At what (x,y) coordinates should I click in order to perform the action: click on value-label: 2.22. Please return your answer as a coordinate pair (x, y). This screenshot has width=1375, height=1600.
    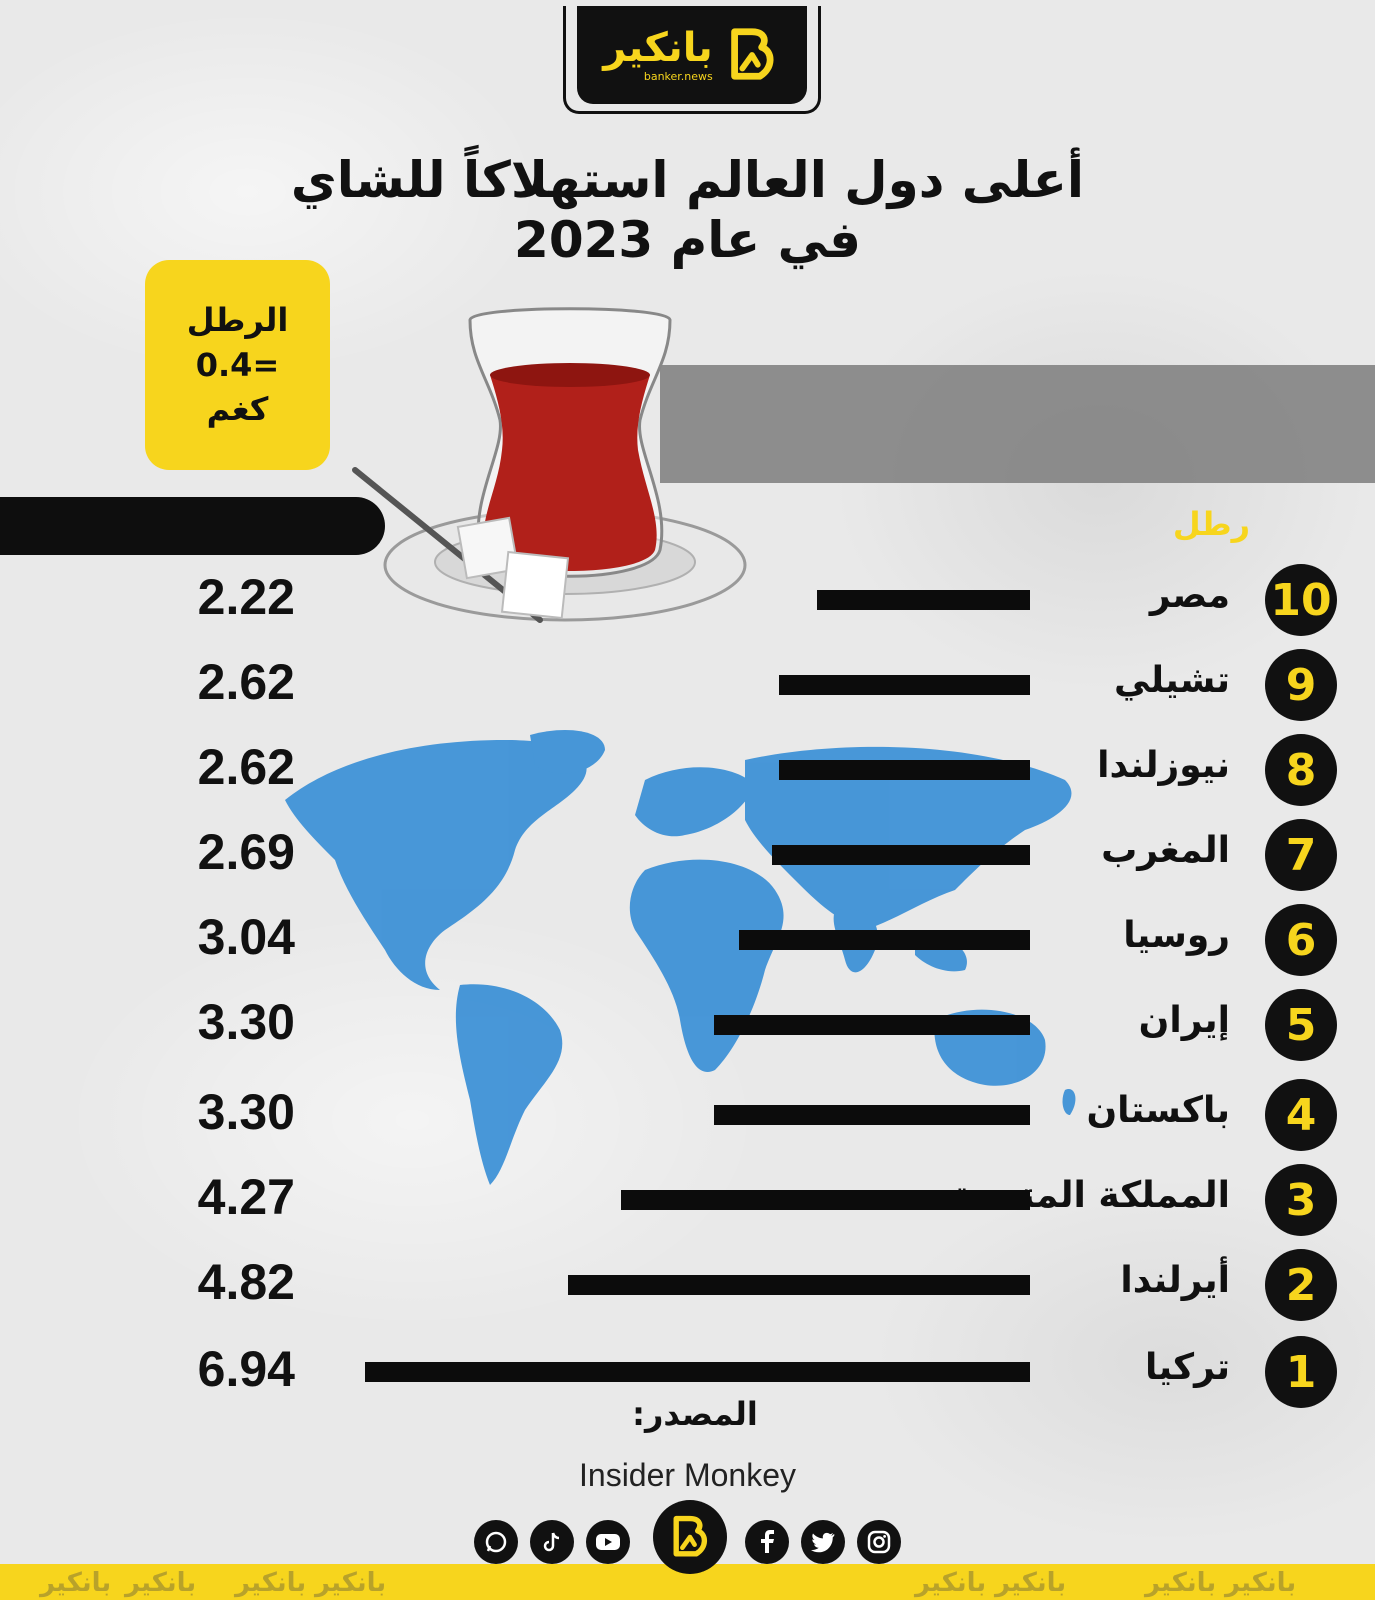
    Looking at the image, I should click on (246, 597).